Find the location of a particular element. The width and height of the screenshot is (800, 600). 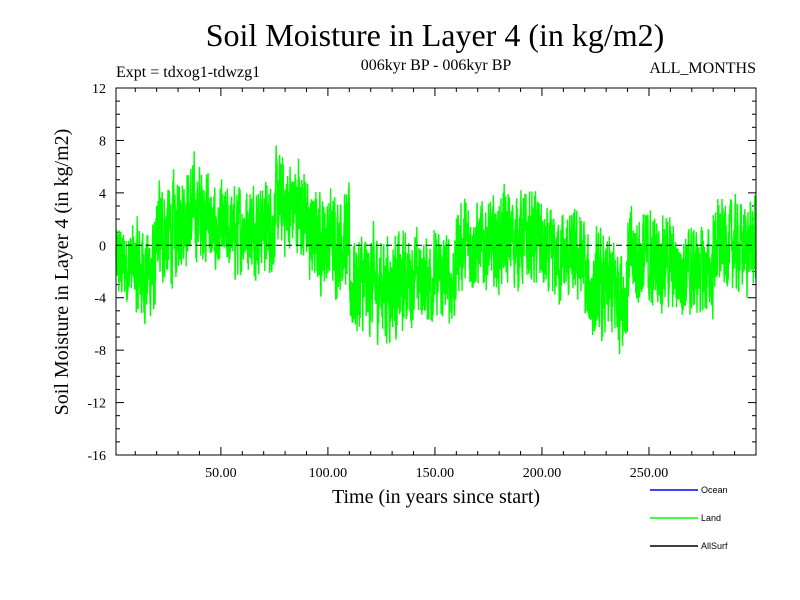

y-tick-label: 8 is located at coordinates (102, 141).